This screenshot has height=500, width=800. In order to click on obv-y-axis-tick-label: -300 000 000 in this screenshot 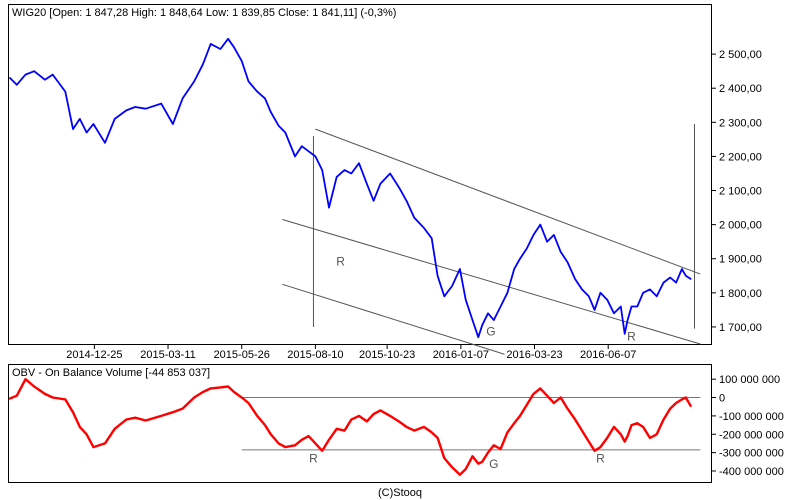, I will do `click(751, 454)`.